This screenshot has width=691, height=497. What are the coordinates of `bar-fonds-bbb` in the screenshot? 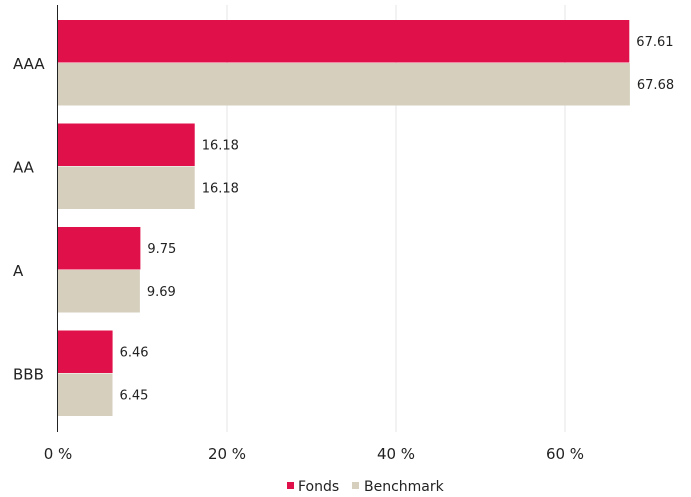 It's located at (85, 351).